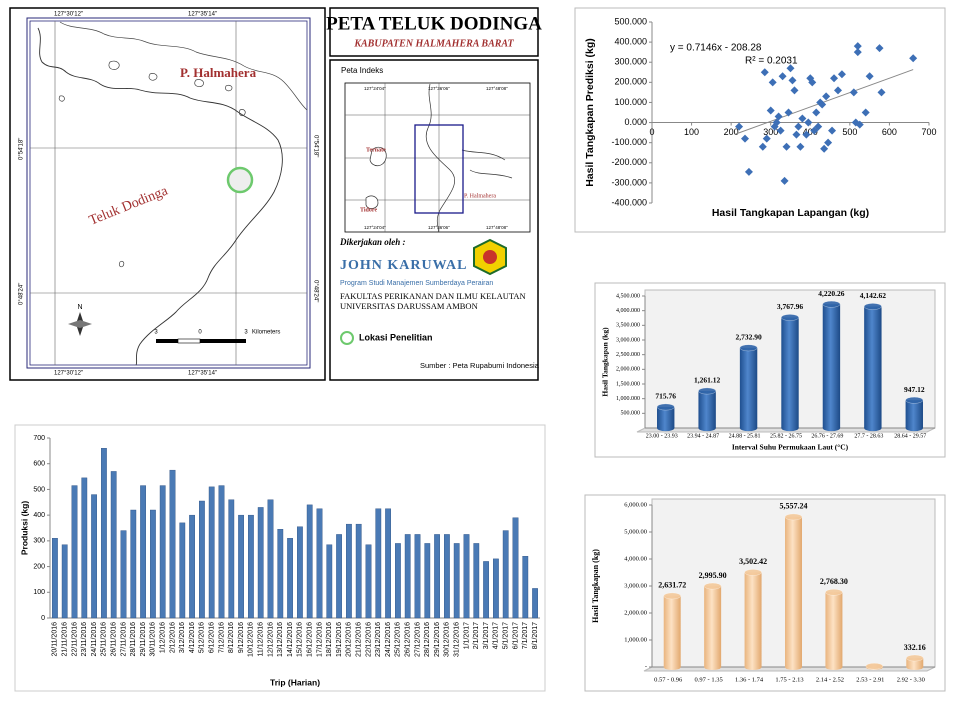  What do you see at coordinates (80, 324) in the screenshot?
I see `north-arrow-shape` at bounding box center [80, 324].